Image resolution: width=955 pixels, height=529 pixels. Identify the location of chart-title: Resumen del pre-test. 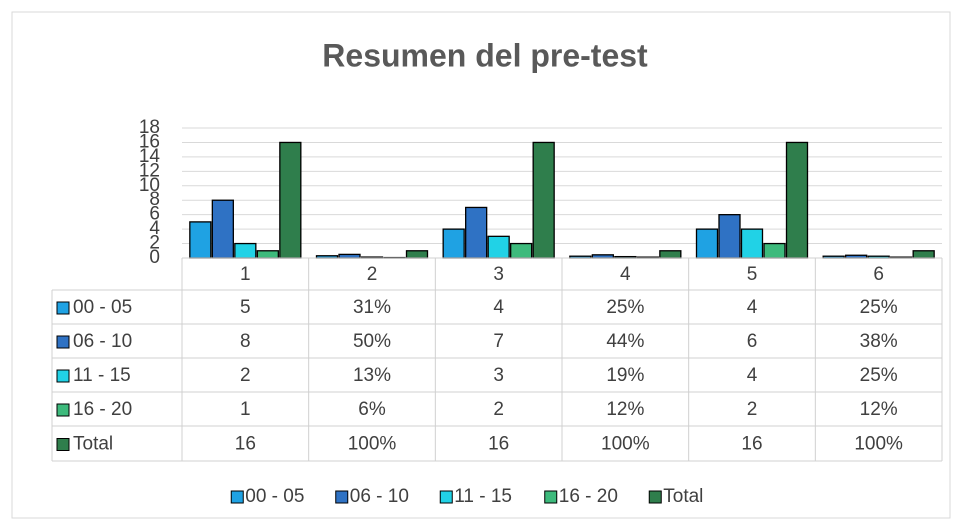
(485, 55).